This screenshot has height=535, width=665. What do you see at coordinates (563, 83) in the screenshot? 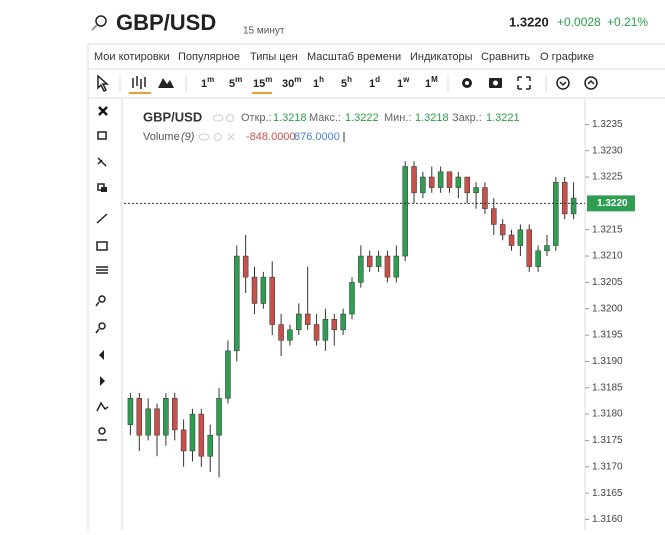
I see `download-icon` at bounding box center [563, 83].